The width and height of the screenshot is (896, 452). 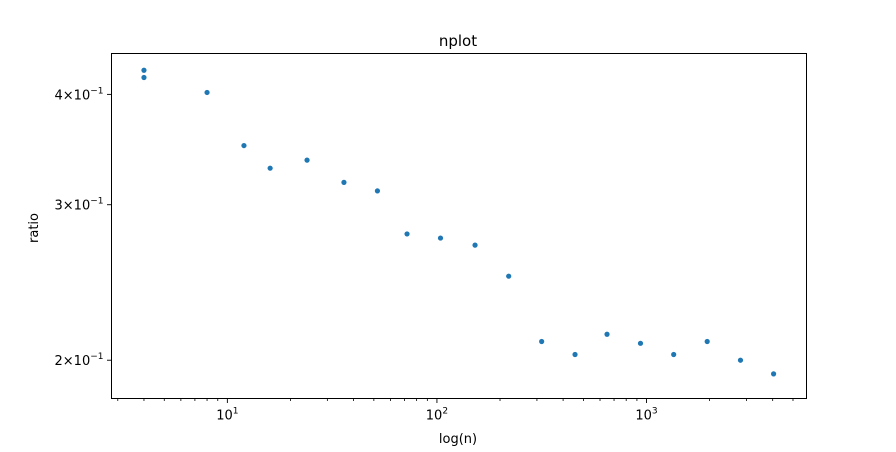 I want to click on y-tick-label-mantissa: 4, so click(x=58, y=95).